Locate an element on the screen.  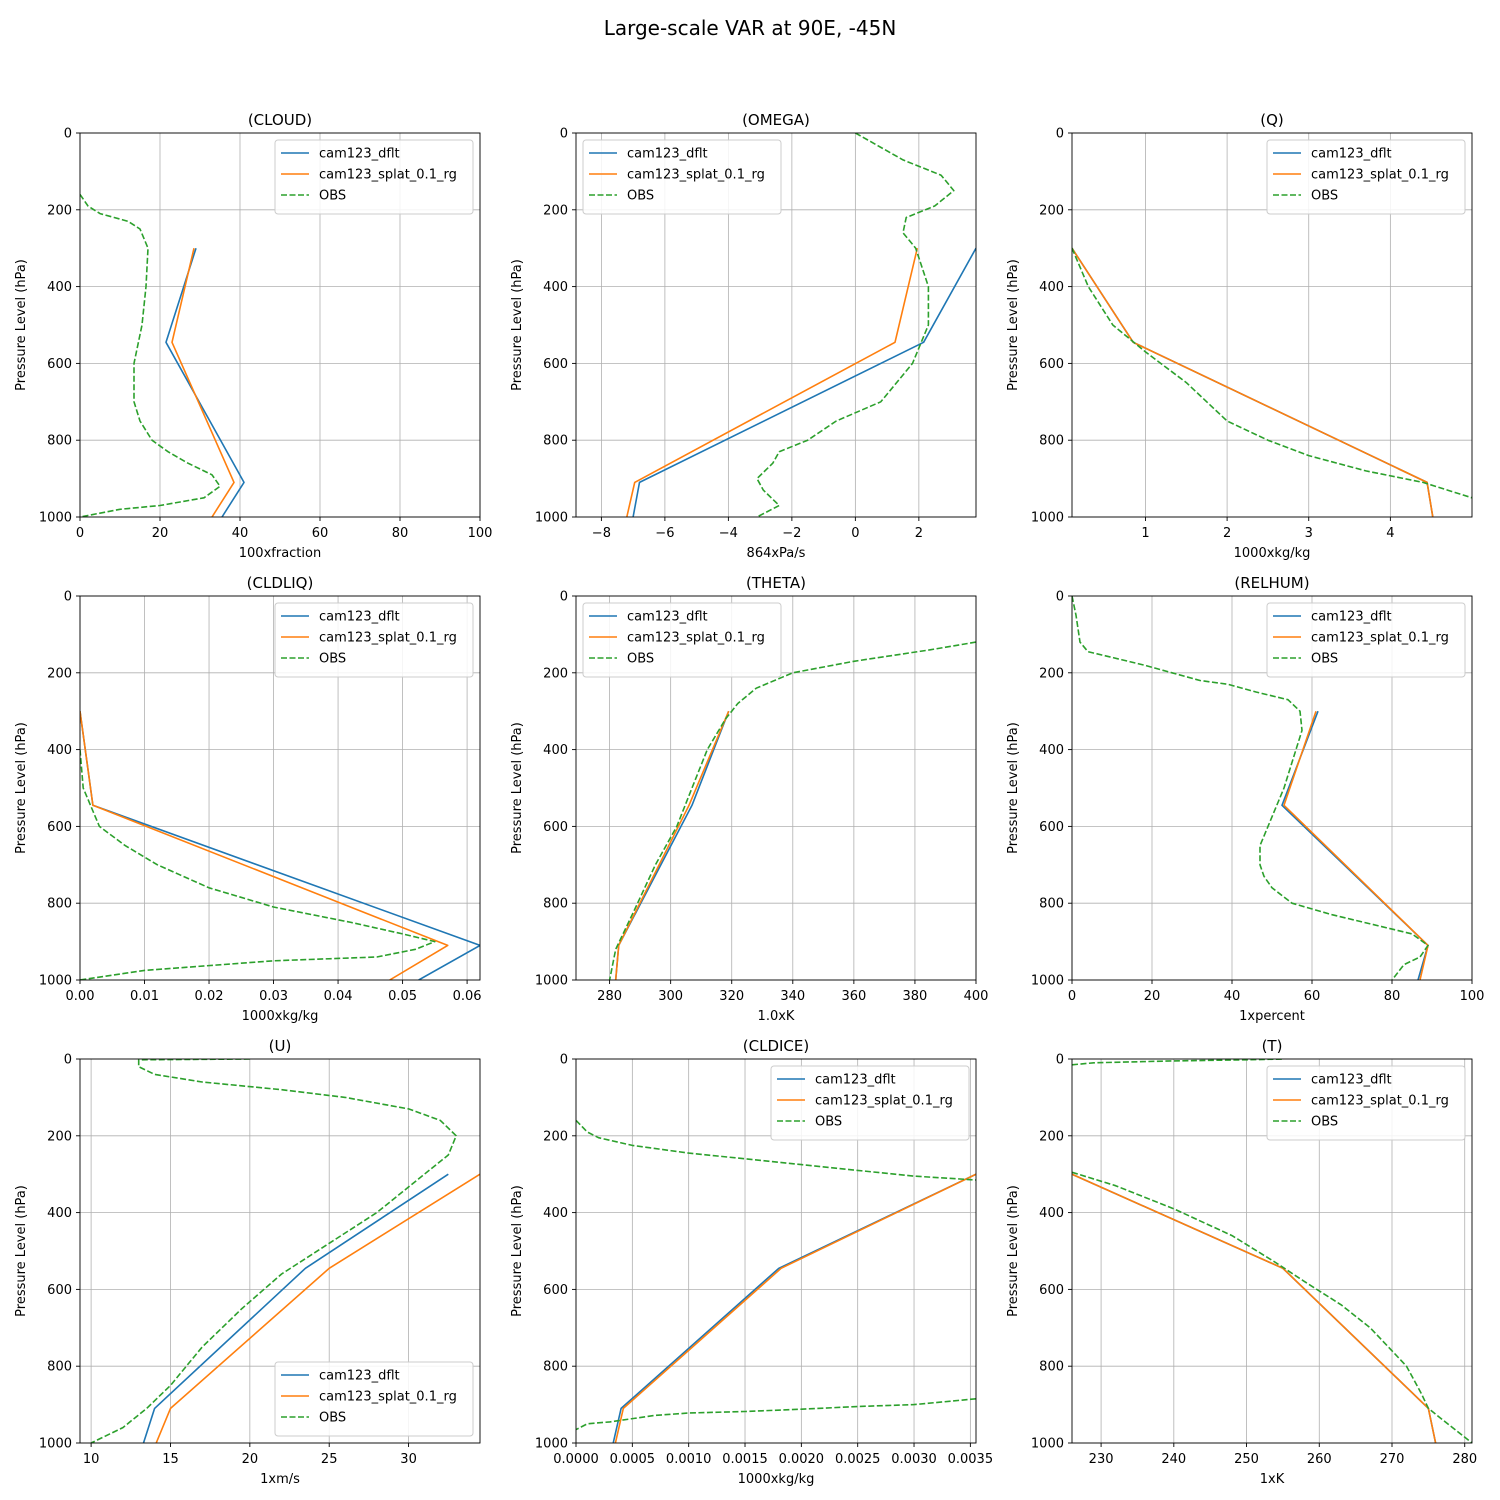
chart-title: (CLOUD) is located at coordinates (280, 120).